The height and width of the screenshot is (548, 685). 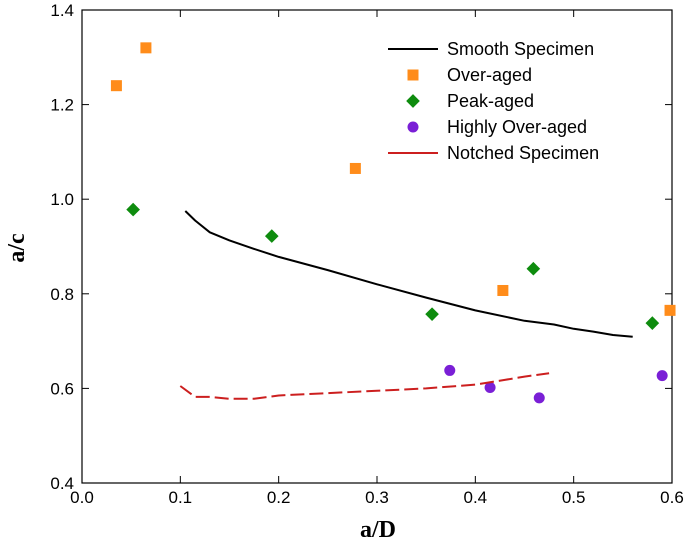 I want to click on series-notched-specimen, so click(x=364, y=386).